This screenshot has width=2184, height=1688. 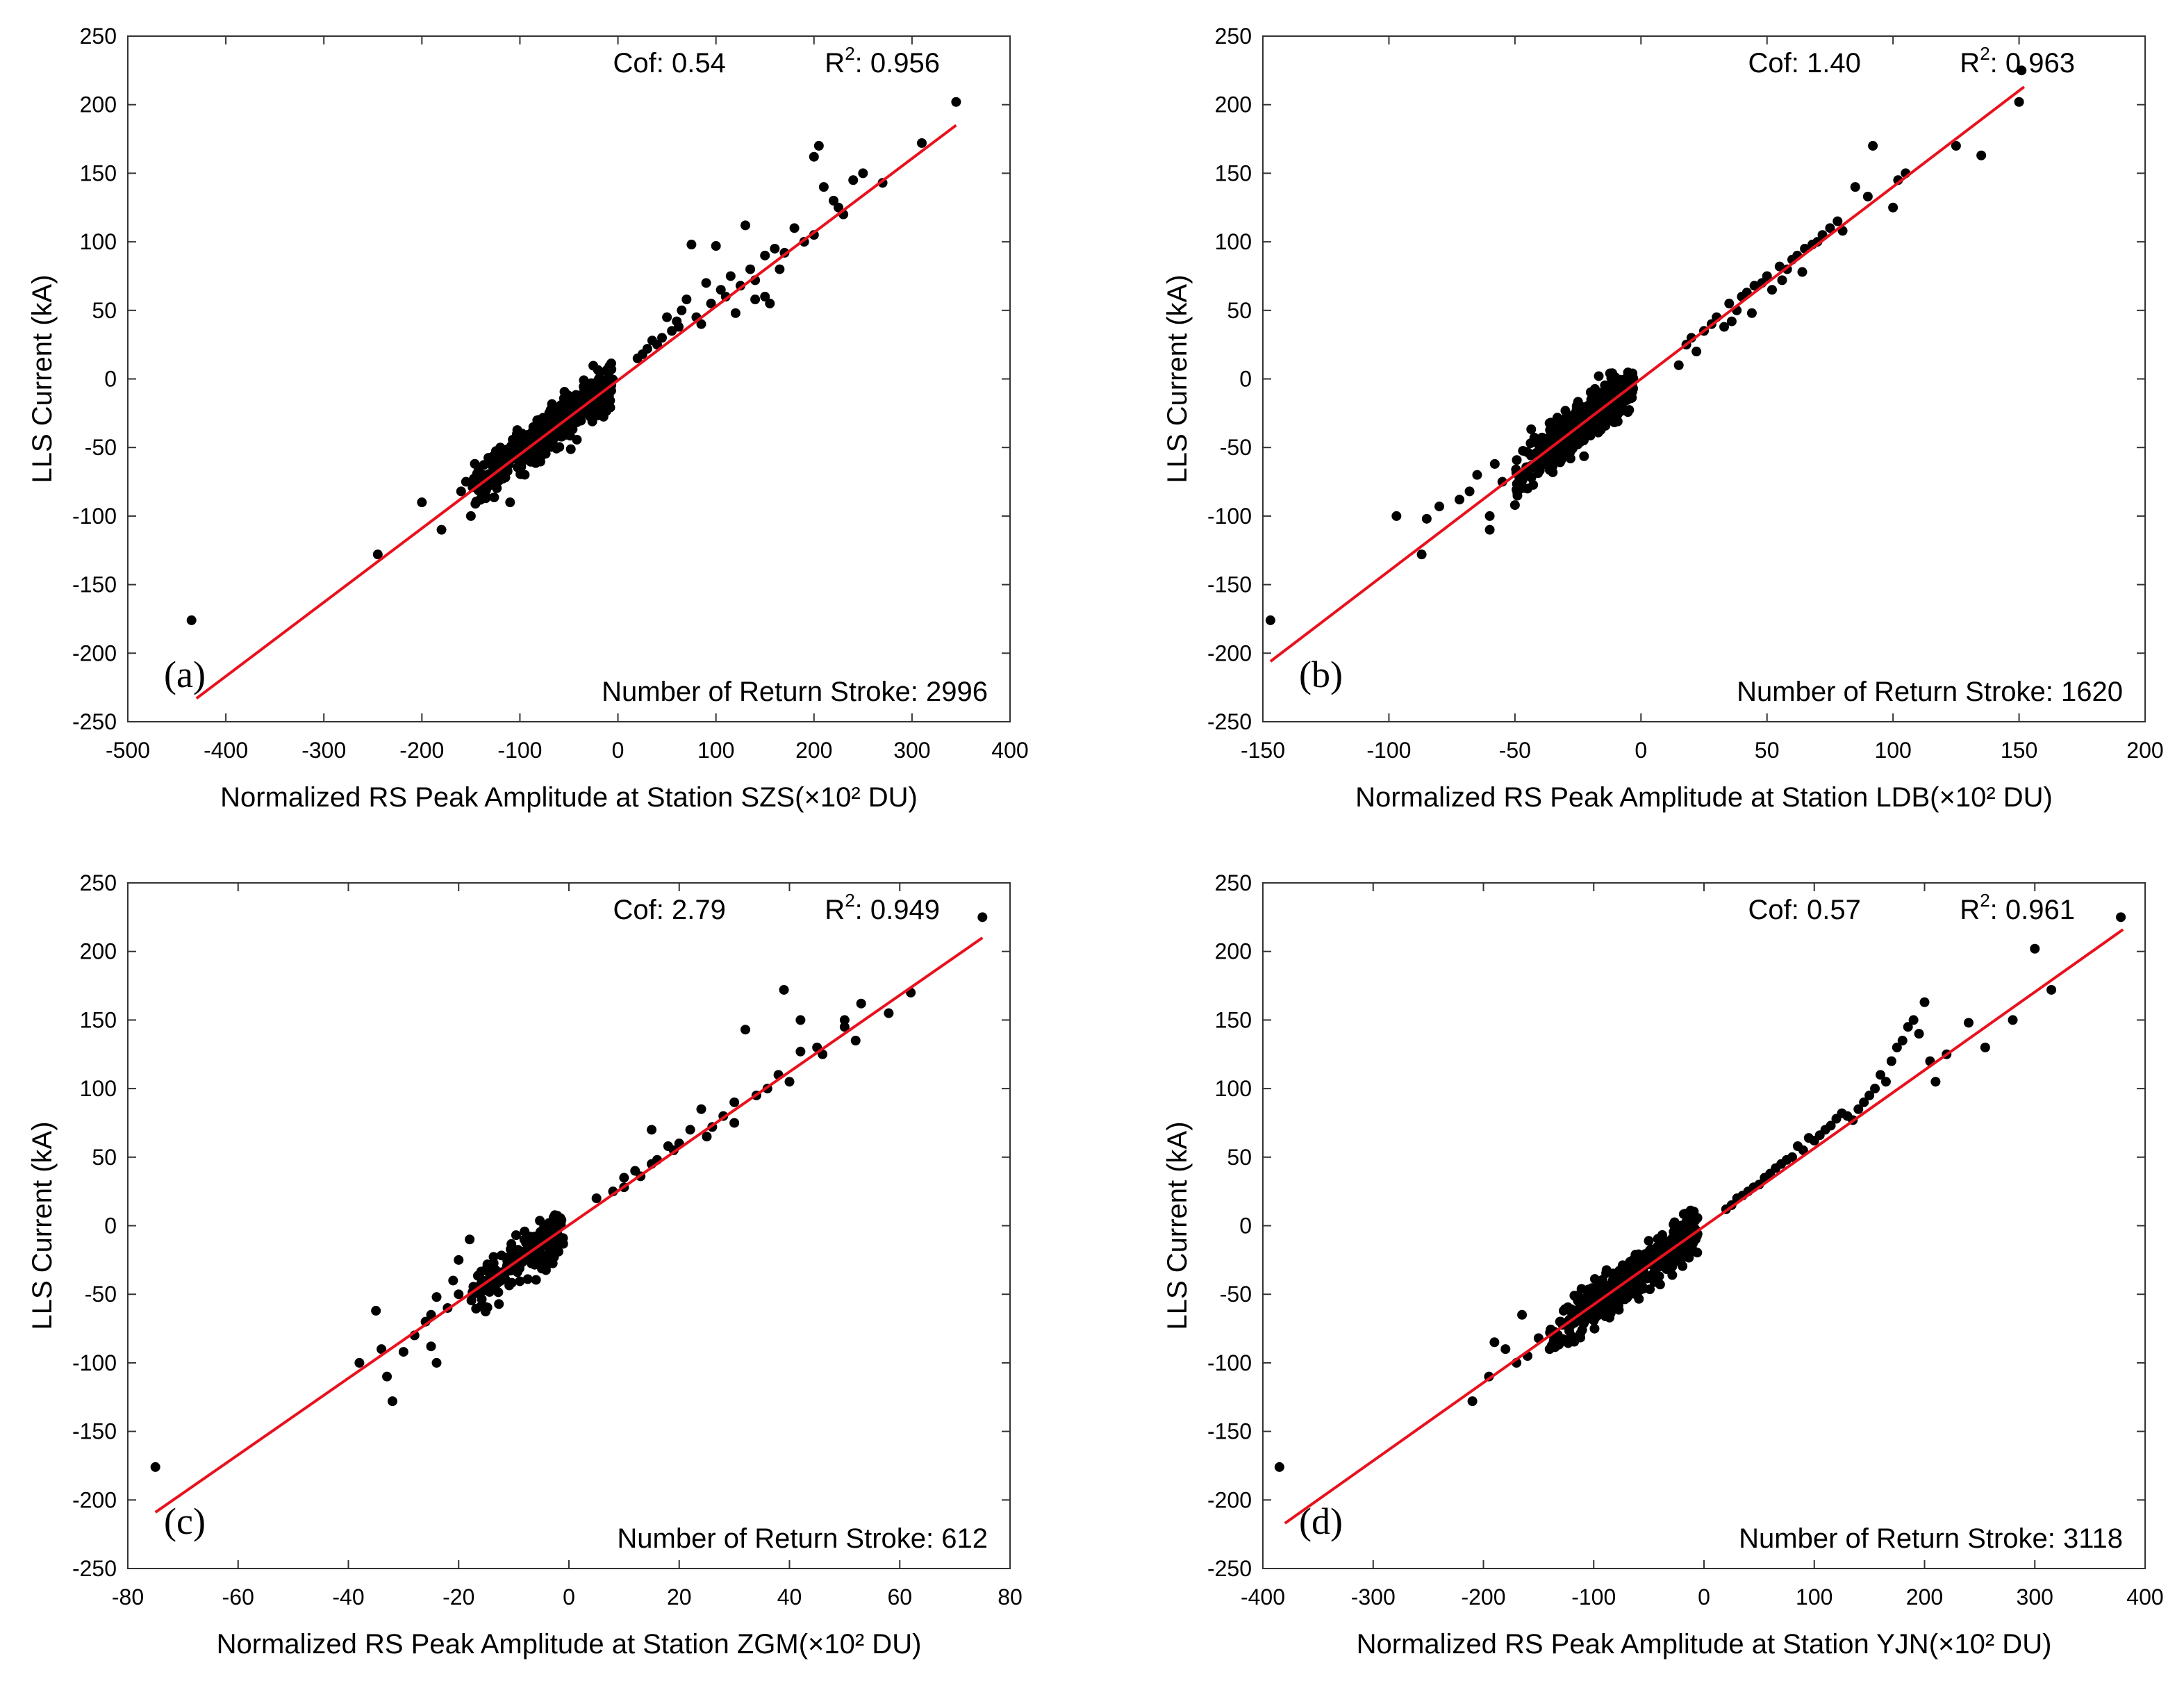 I want to click on x-tick-label: -80, so click(x=128, y=1597).